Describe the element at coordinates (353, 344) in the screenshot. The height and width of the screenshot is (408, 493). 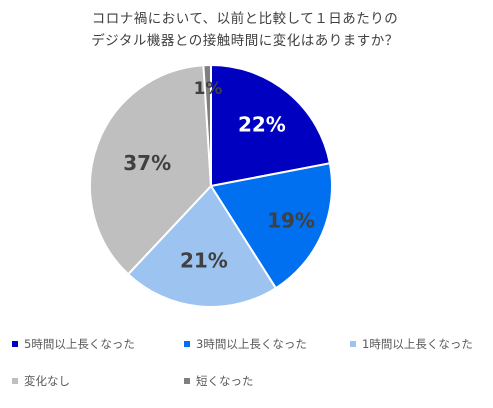
I see `legend-swatch-1h` at that location.